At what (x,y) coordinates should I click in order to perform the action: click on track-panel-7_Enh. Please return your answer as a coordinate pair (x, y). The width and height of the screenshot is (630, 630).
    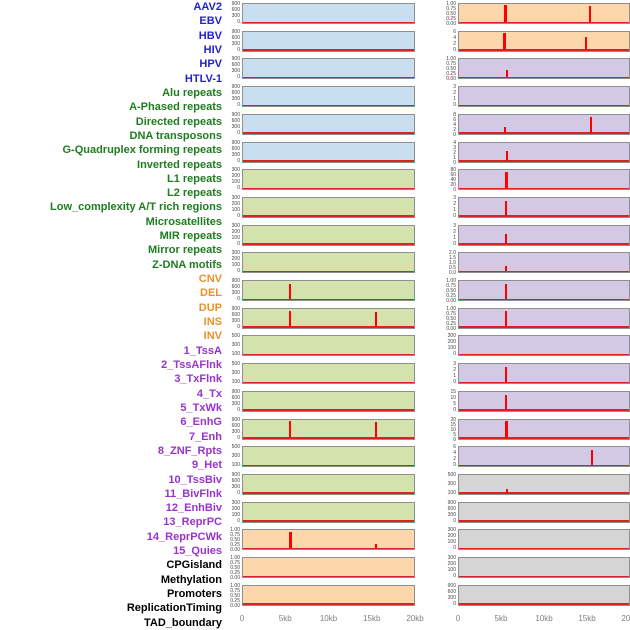
    Looking at the image, I should click on (544, 235).